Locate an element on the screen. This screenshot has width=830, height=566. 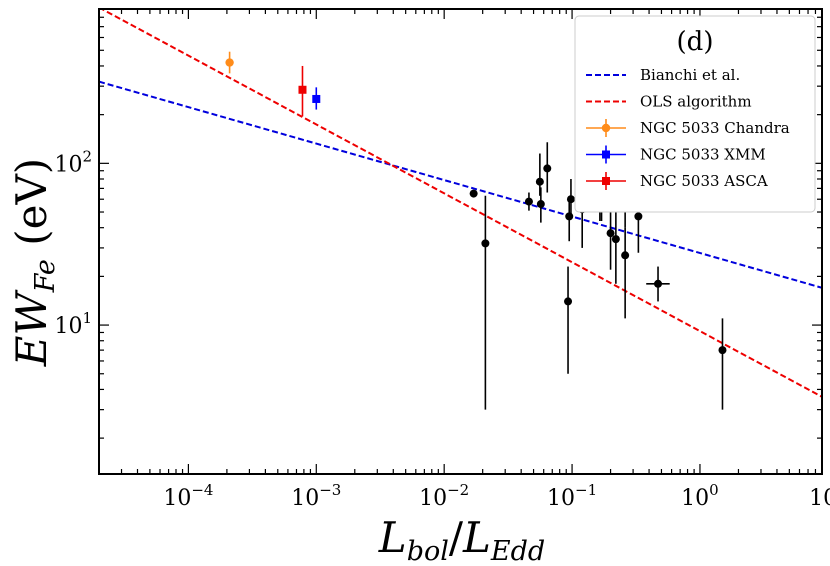
y-axis-label: EWFe (eV) is located at coordinates (34, 262).